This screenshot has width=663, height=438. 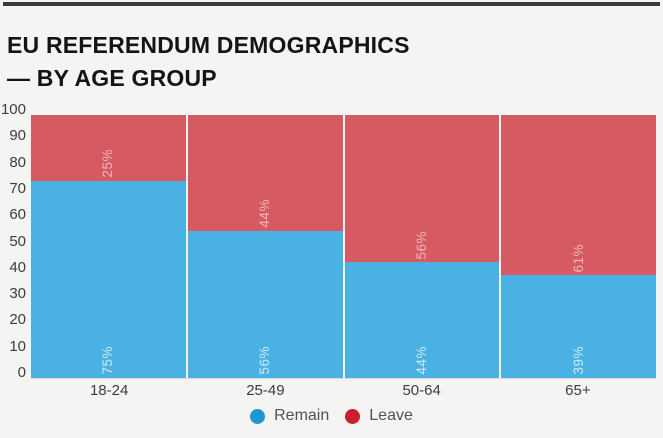 What do you see at coordinates (108, 279) in the screenshot?
I see `bar-segment-remain-18-24: 75%` at bounding box center [108, 279].